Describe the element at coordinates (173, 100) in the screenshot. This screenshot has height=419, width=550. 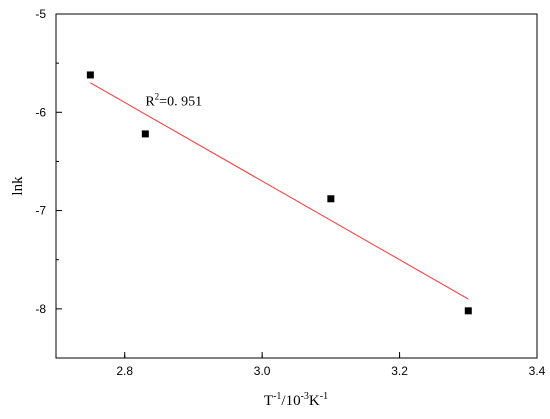
I see `r-squared-annotation: R2=0. 951` at that location.